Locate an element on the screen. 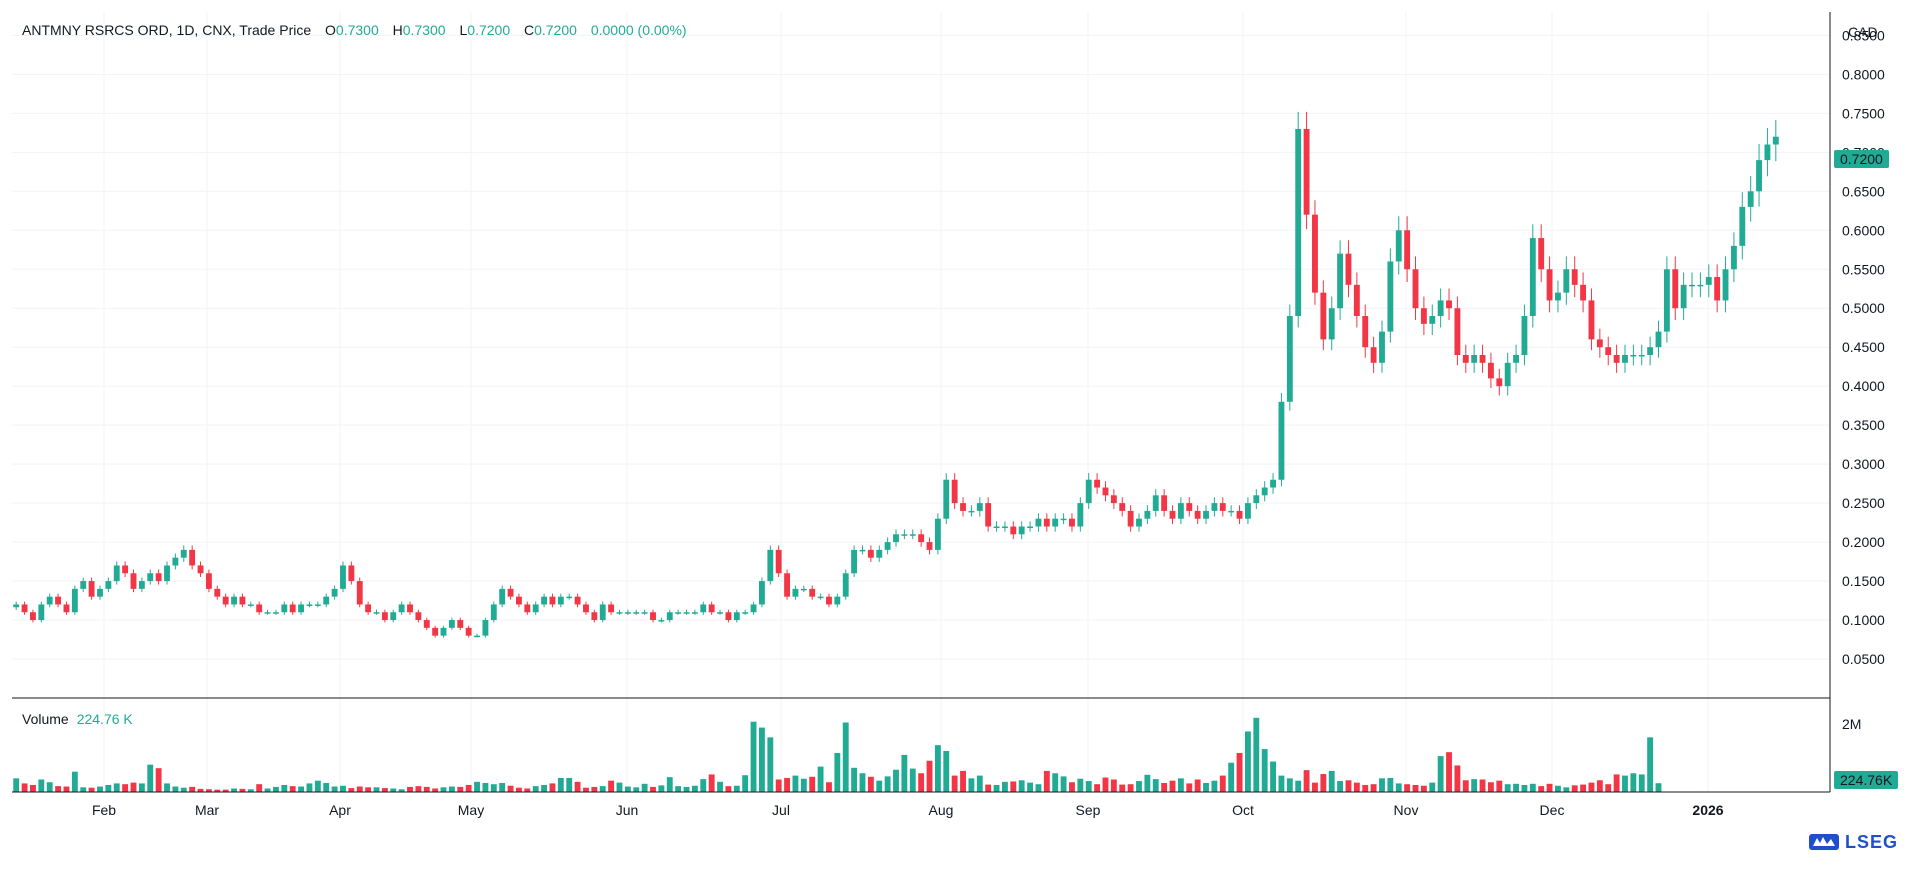 The image size is (1920, 870). low-value: 0.7200 is located at coordinates (489, 30).